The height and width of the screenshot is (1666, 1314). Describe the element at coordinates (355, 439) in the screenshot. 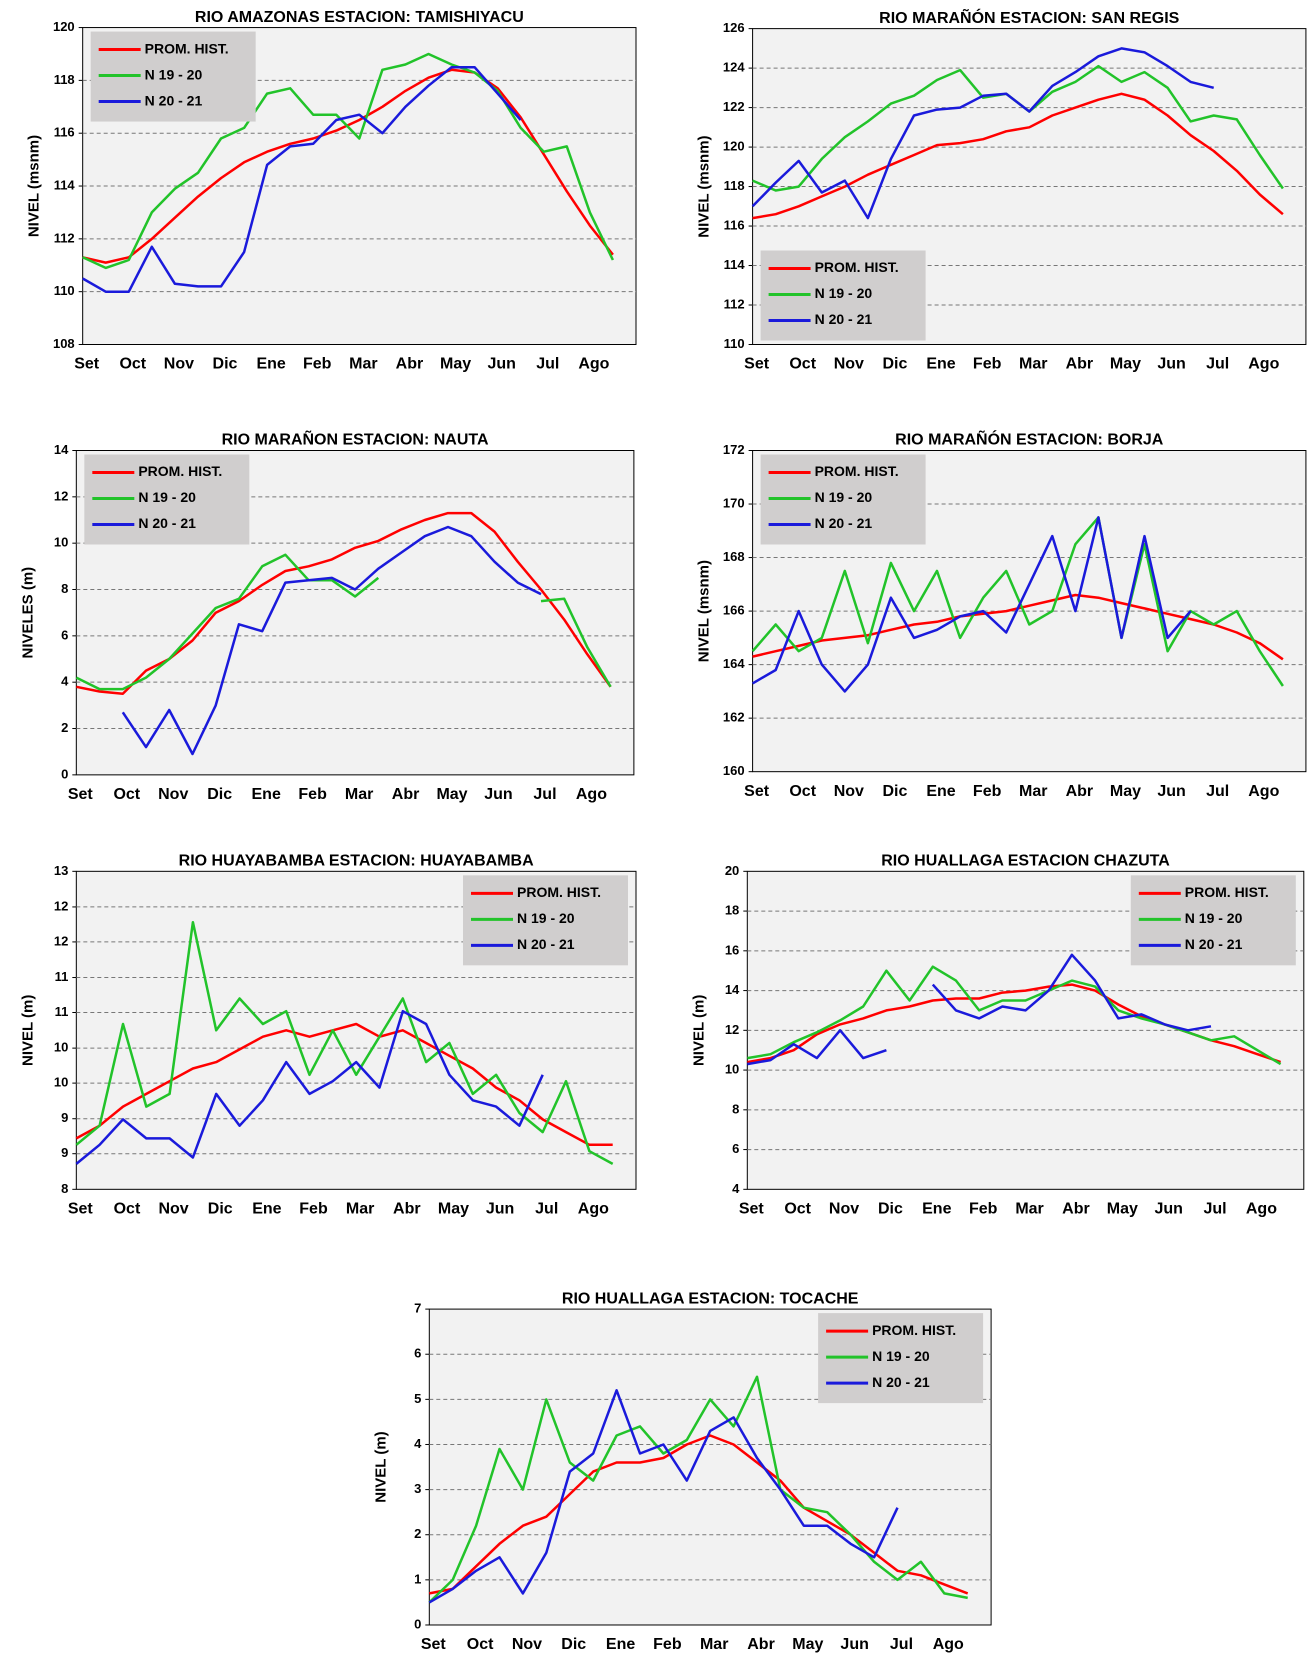

I see `chart-title: RIO MARAÑON ESTACION: NAUTA` at that location.